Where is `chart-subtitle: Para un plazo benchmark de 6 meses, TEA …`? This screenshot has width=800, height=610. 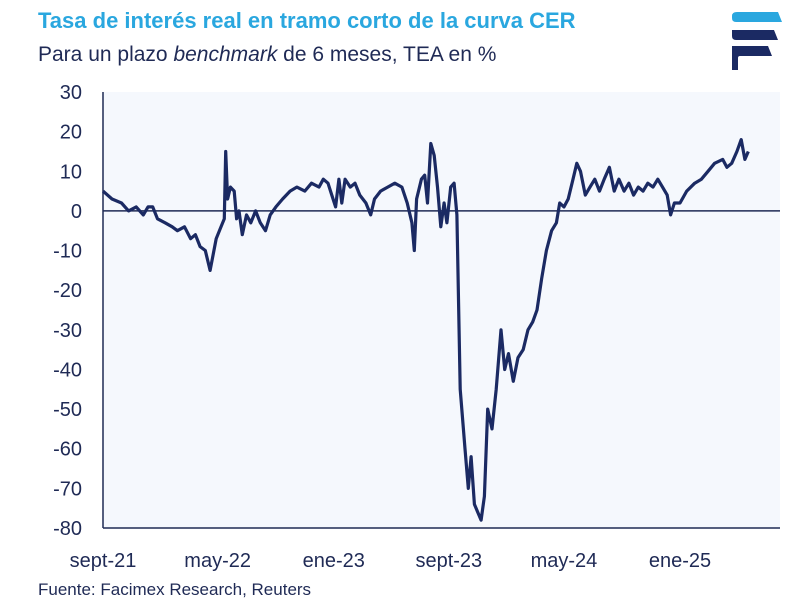
chart-subtitle: Para un plazo benchmark de 6 meses, TEA … is located at coordinates (267, 55).